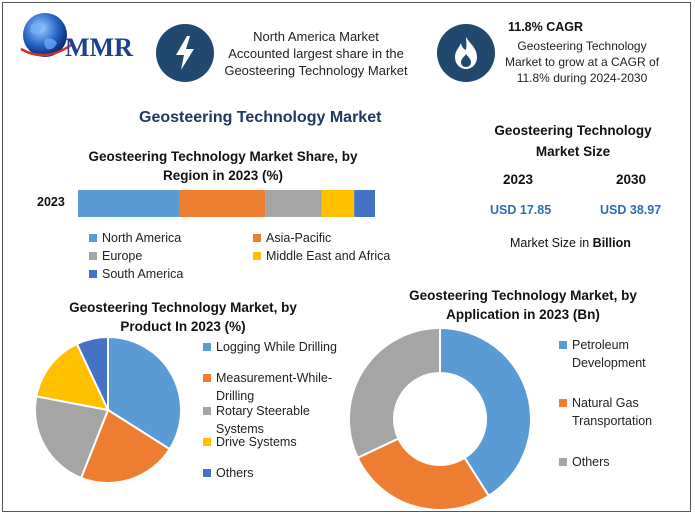  I want to click on region-stacked-bar, so click(226, 203).